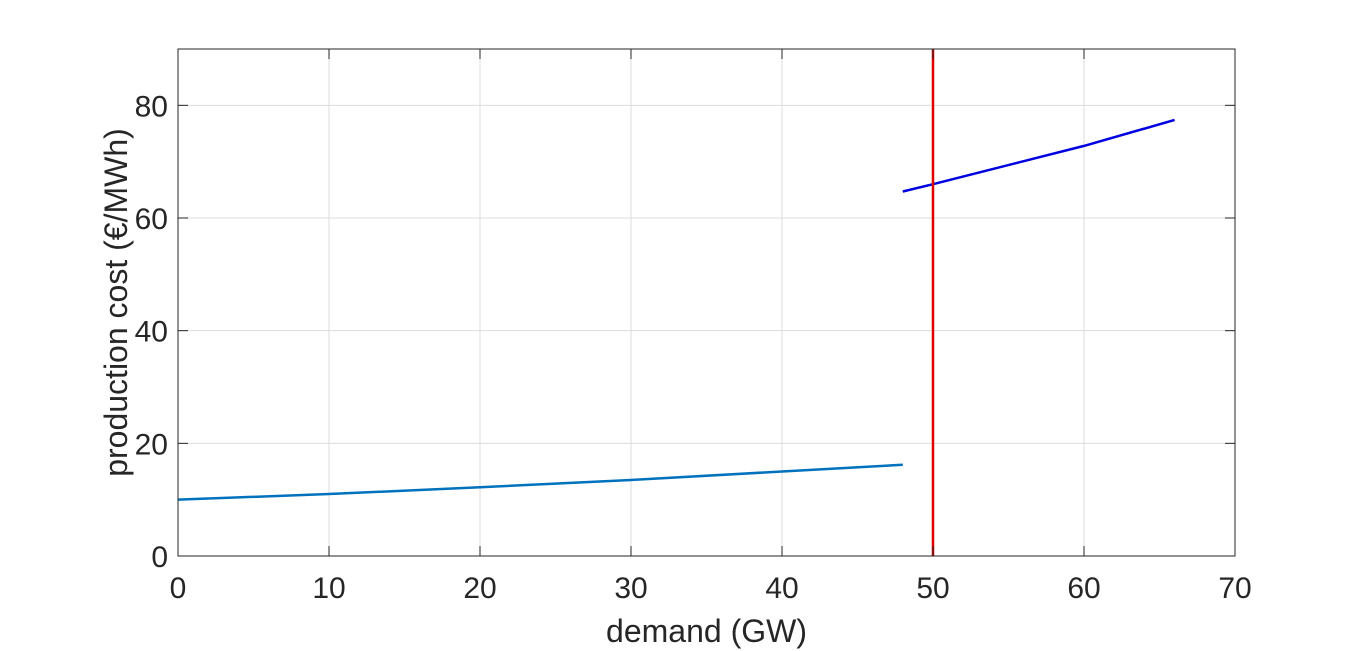  What do you see at coordinates (178, 588) in the screenshot?
I see `x-tick-label: 0` at bounding box center [178, 588].